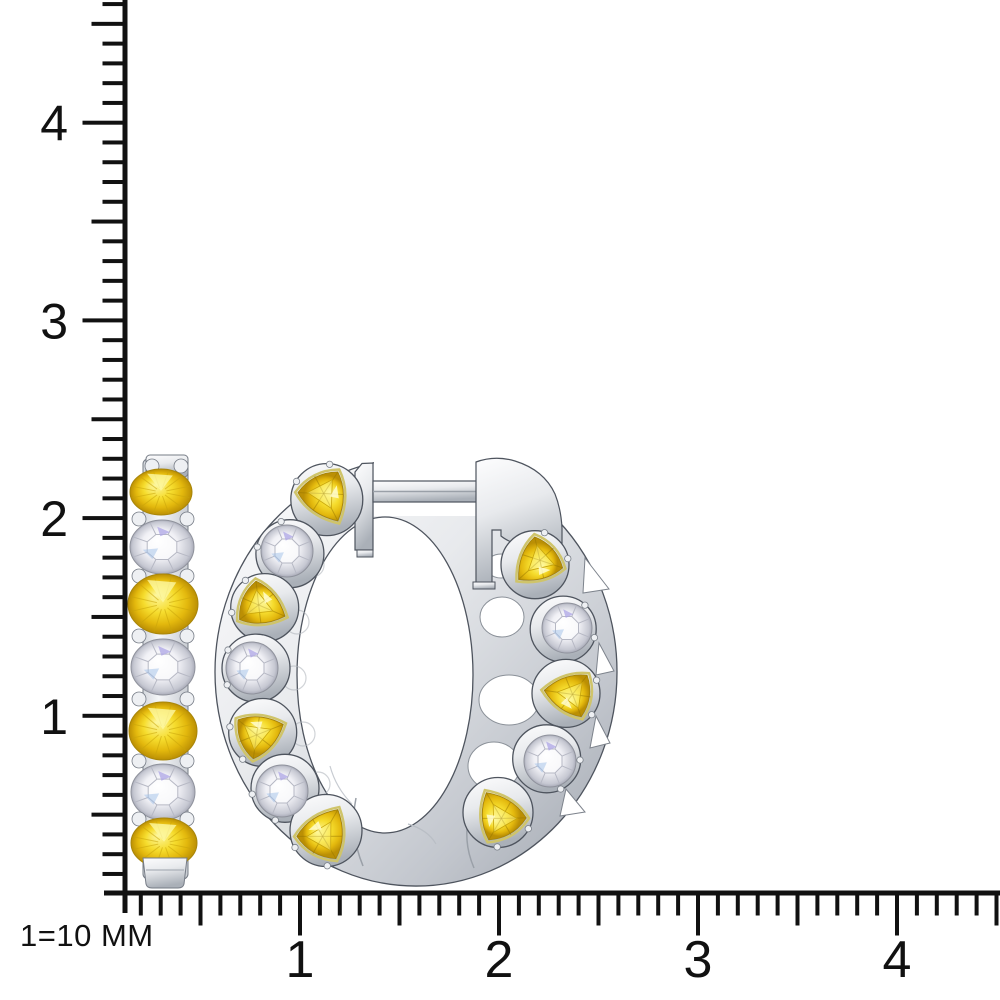 The width and height of the screenshot is (1000, 1000). Describe the element at coordinates (87, 935) in the screenshot. I see `scale-note: 1=10 MM` at that location.